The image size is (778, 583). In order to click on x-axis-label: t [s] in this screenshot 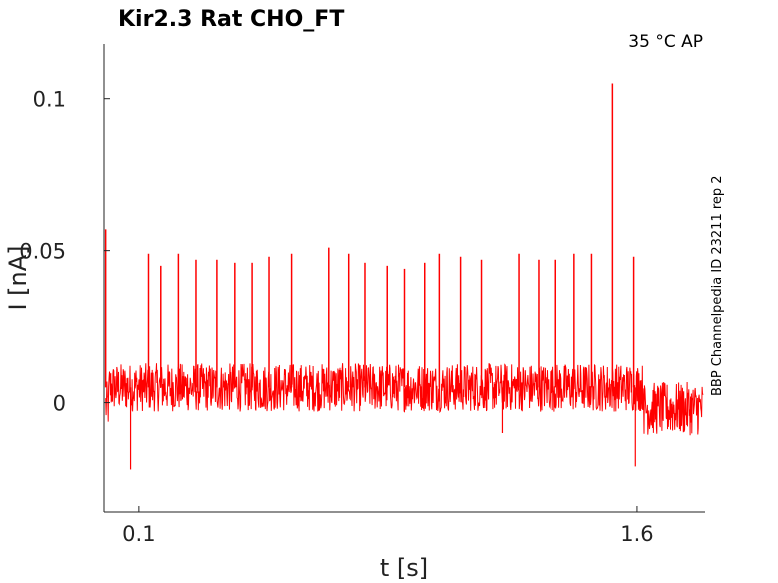, I will do `click(404, 568)`.